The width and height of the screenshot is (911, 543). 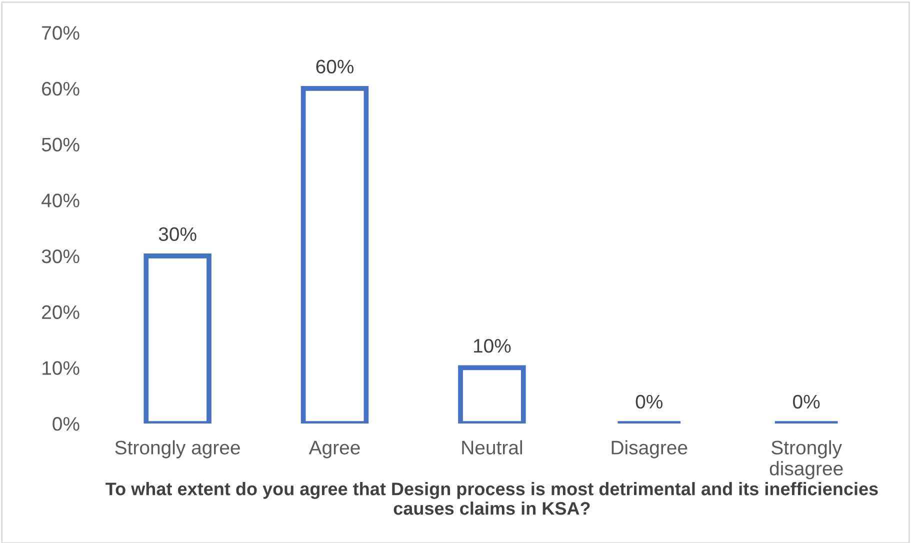 What do you see at coordinates (806, 460) in the screenshot?
I see `x-tick-label: Strongly disagree` at bounding box center [806, 460].